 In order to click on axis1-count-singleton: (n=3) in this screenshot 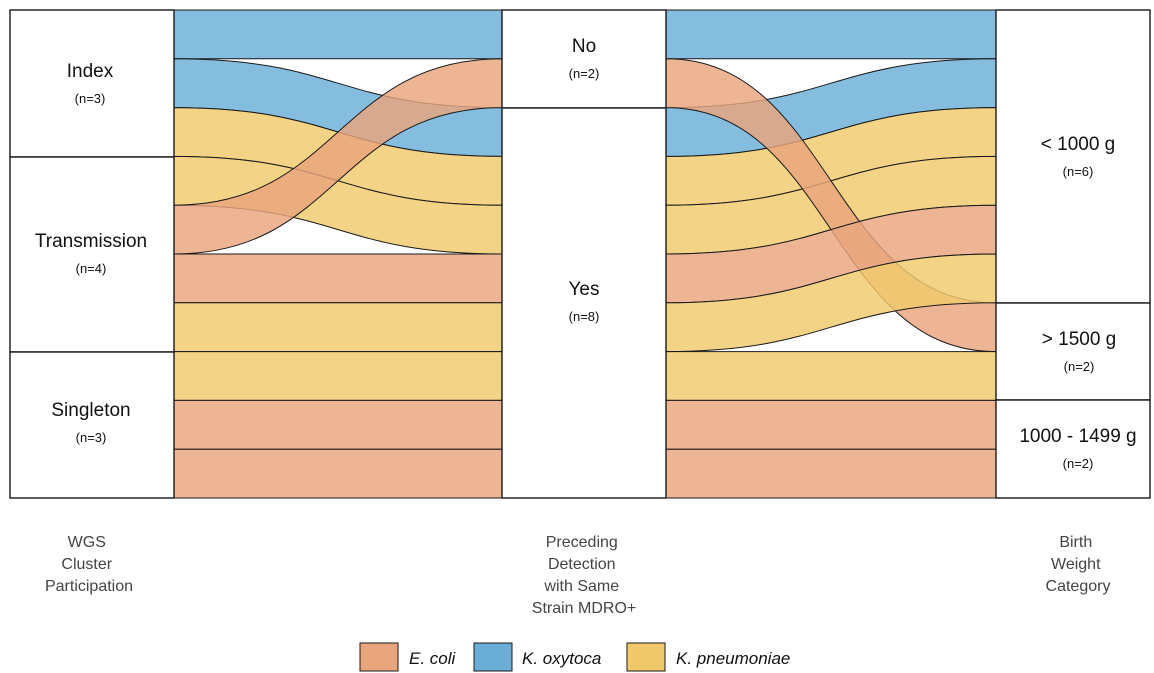, I will do `click(91, 437)`.